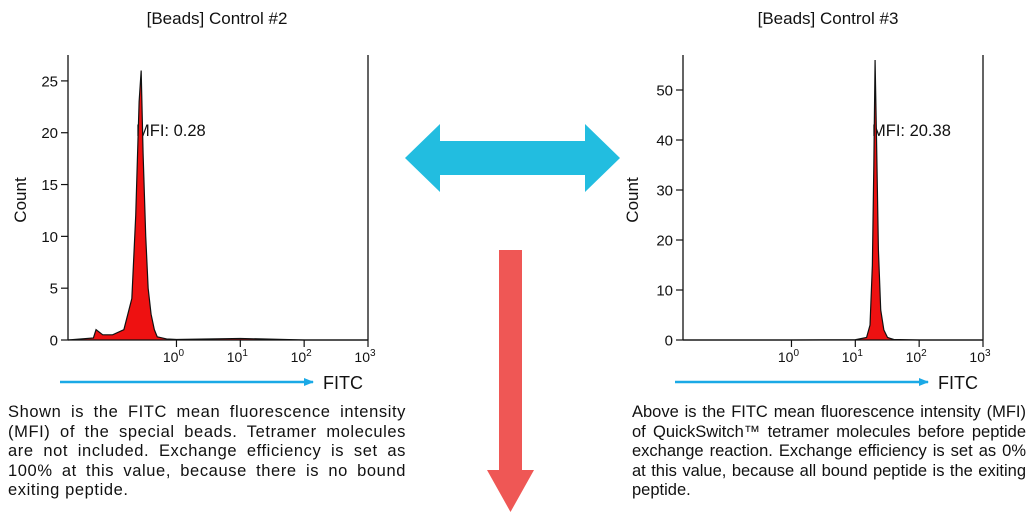 Image resolution: width=1027 pixels, height=512 pixels. Describe the element at coordinates (911, 131) in the screenshot. I see `mfi-annotation: MFI: 20.38` at that location.